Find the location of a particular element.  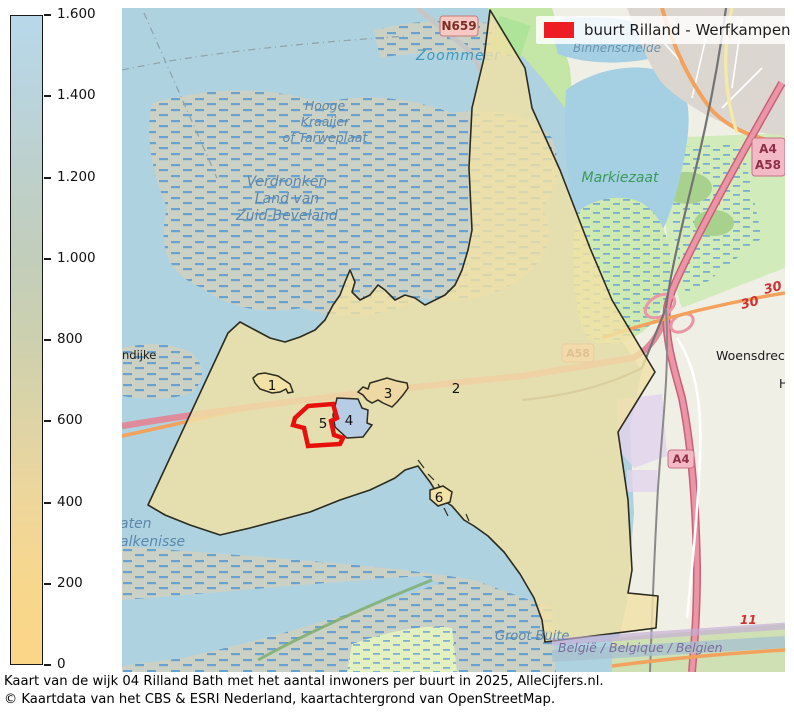

buurt-number-3: 3 is located at coordinates (388, 394).